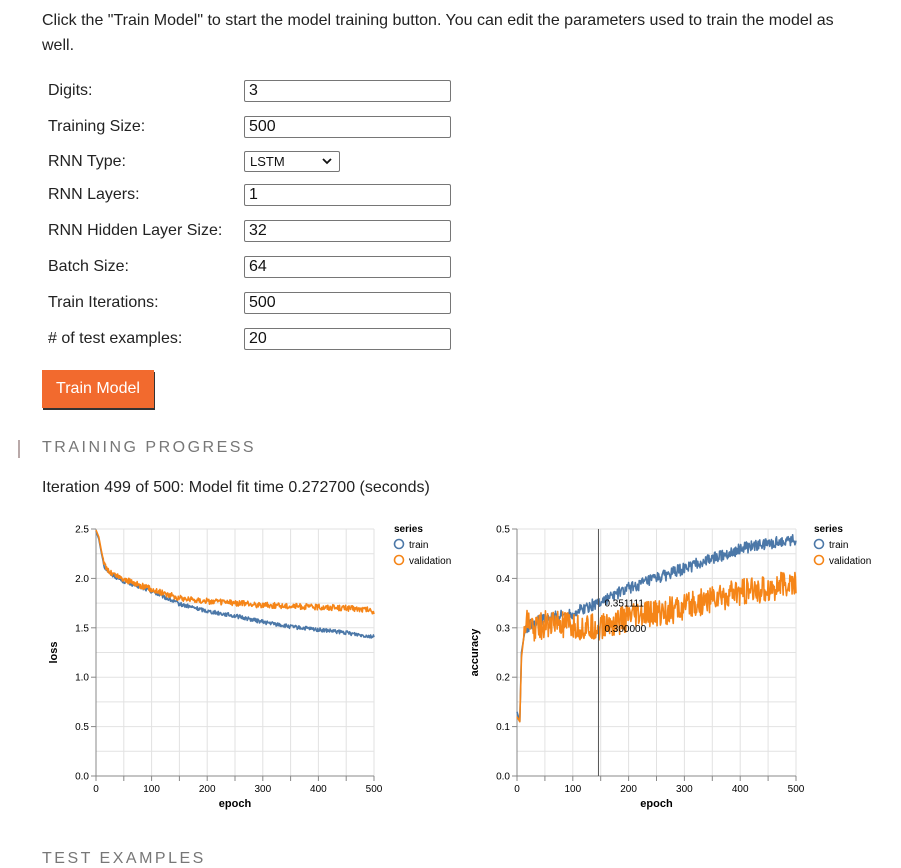 The image size is (901, 868). What do you see at coordinates (292, 161) in the screenshot?
I see `rnn-type-select: LSTM` at bounding box center [292, 161].